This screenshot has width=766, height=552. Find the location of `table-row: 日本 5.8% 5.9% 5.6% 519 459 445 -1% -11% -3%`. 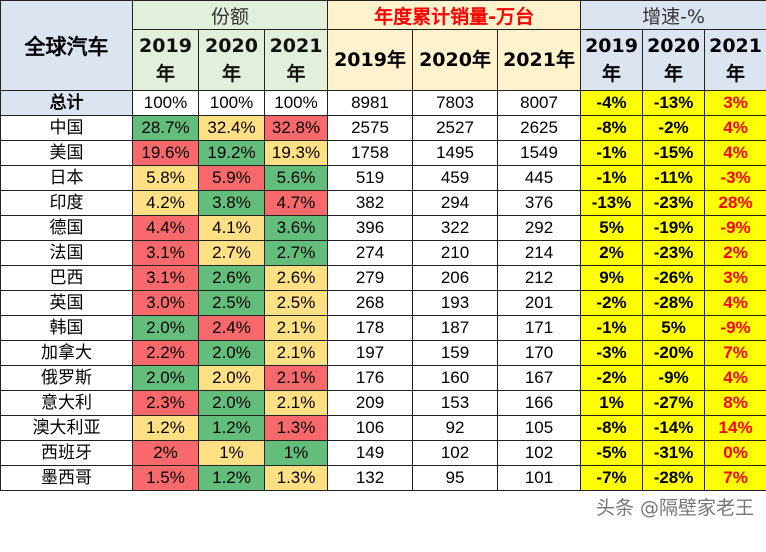

table-row: 日本 5.8% 5.9% 5.6% 519 459 445 -1% -11% -3% is located at coordinates (383, 178).